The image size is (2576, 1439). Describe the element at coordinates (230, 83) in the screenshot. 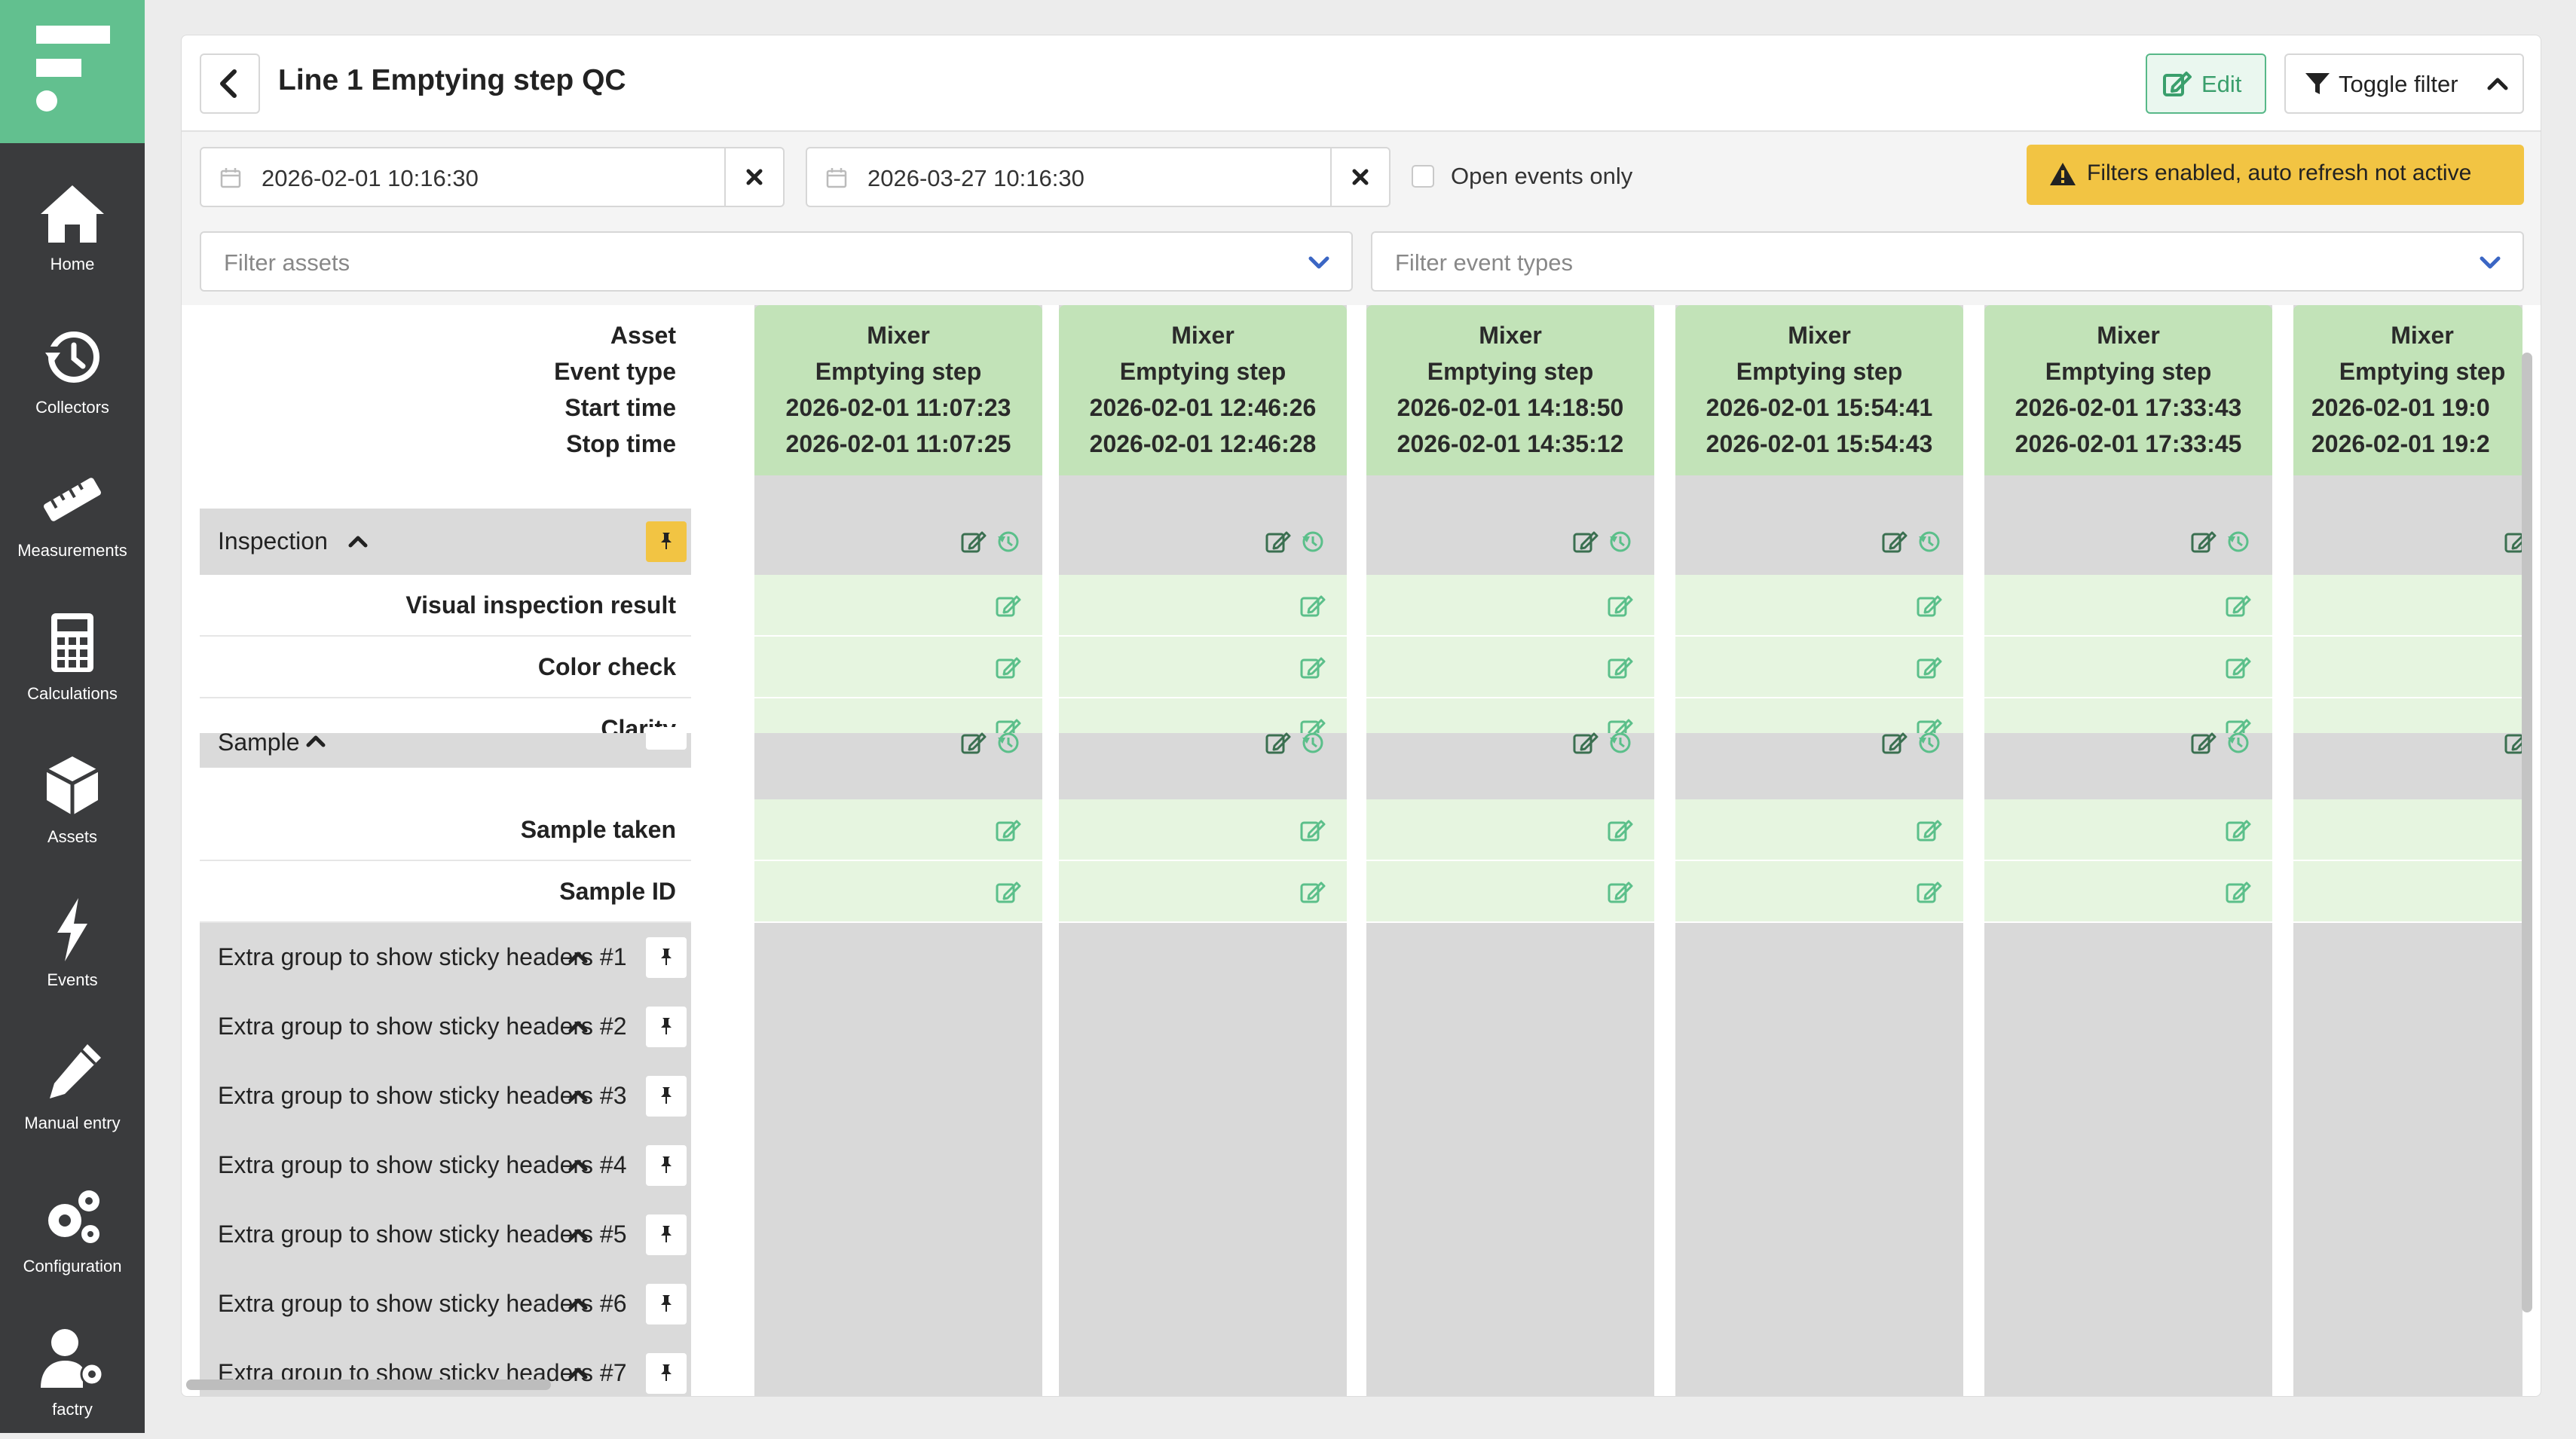

I see `back-button` at that location.